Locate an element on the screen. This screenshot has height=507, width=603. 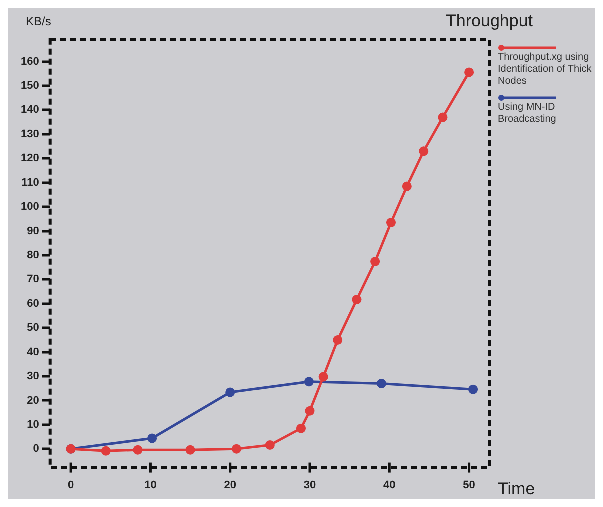
y-tick-label: 90 is located at coordinates (33, 231).